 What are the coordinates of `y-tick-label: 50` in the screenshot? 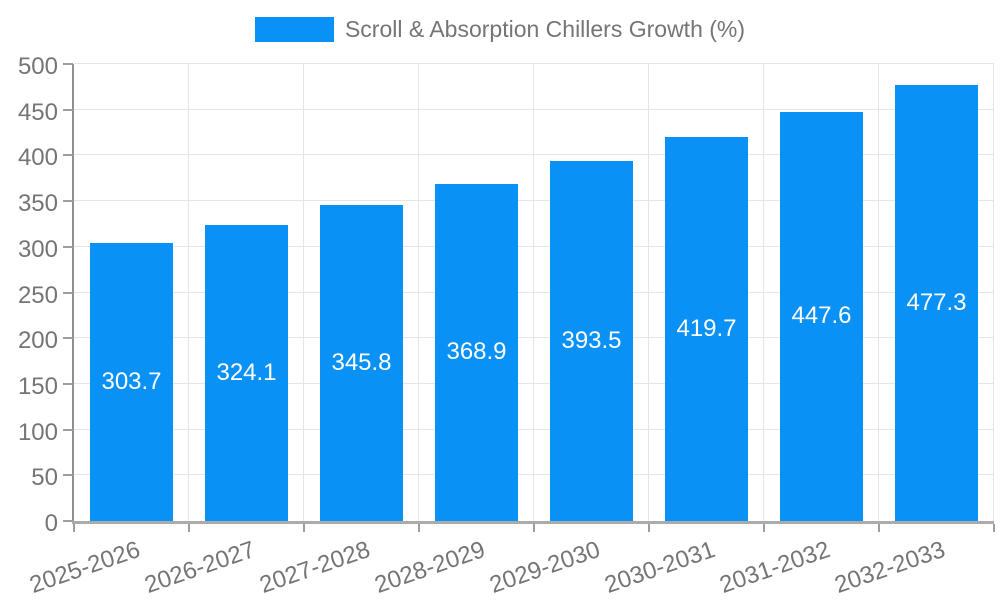 It's located at (44, 478).